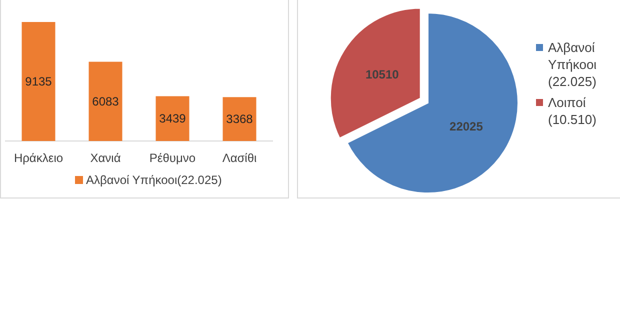 The width and height of the screenshot is (620, 330). What do you see at coordinates (467, 127) in the screenshot?
I see `data-label: 22025` at bounding box center [467, 127].